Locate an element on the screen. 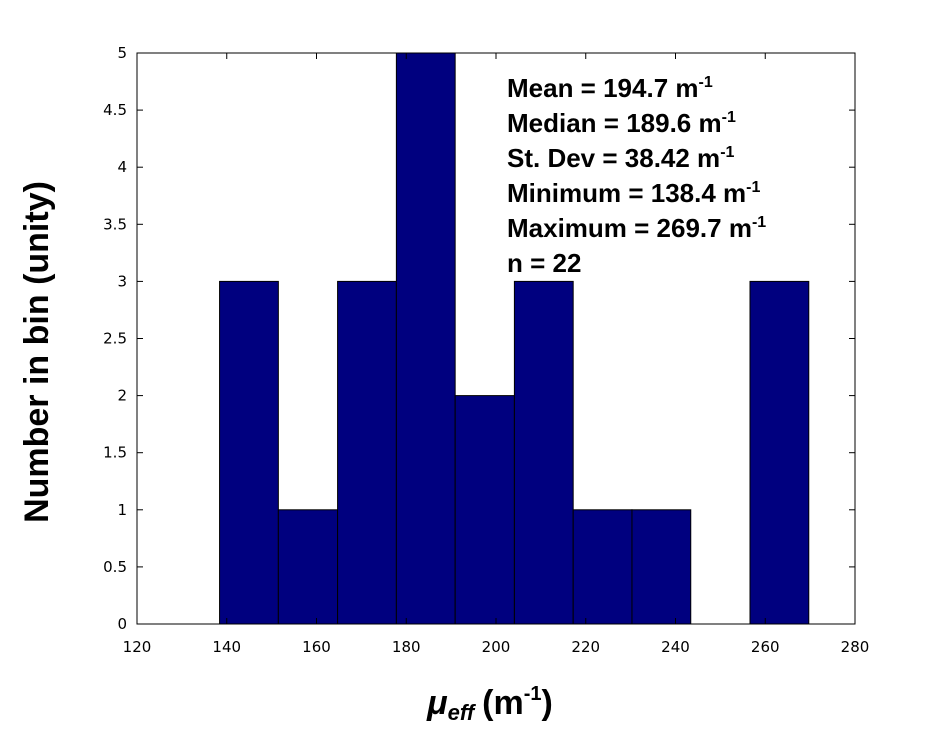  x-tick-label: 140 is located at coordinates (226, 647).